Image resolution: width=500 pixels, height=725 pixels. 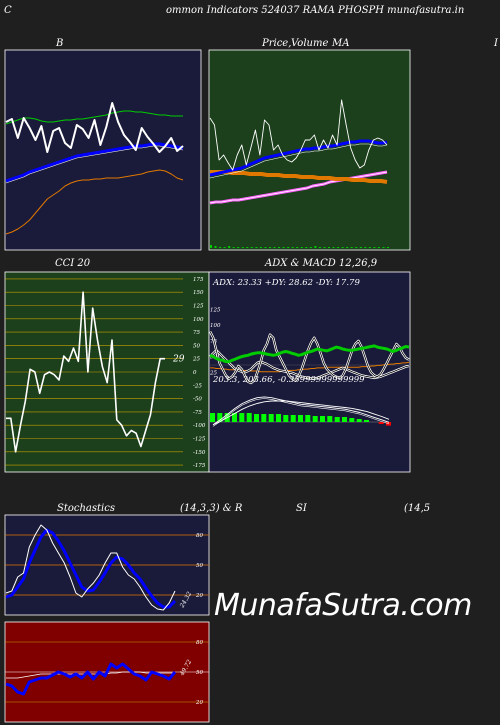 What do you see at coordinates (310, 43) in the screenshot?
I see `price-title-b: Volume` at bounding box center [310, 43].